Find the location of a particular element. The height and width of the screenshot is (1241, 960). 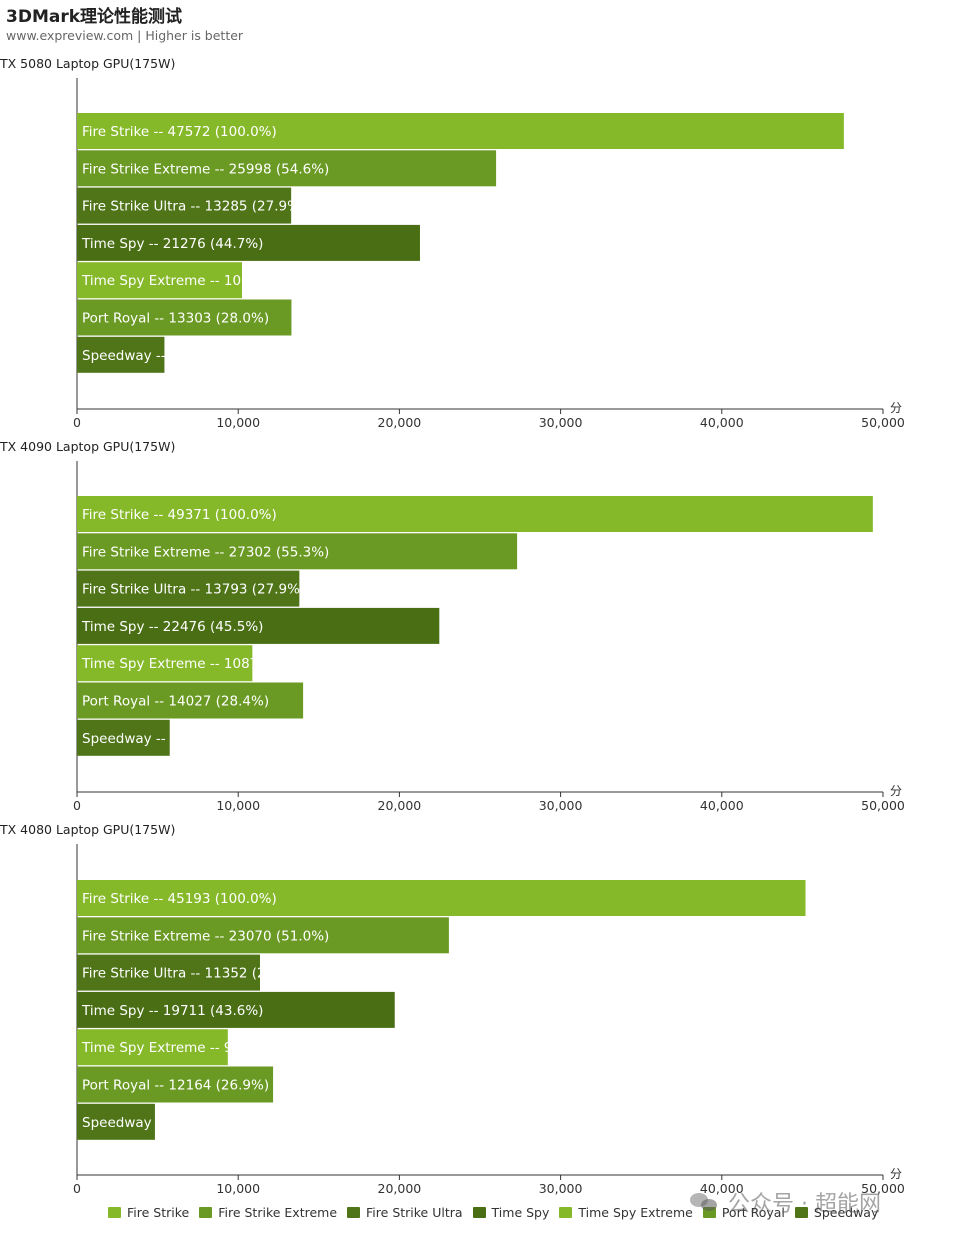

bar-label: Port Royal -- 13303 (28.0%) is located at coordinates (175, 319).